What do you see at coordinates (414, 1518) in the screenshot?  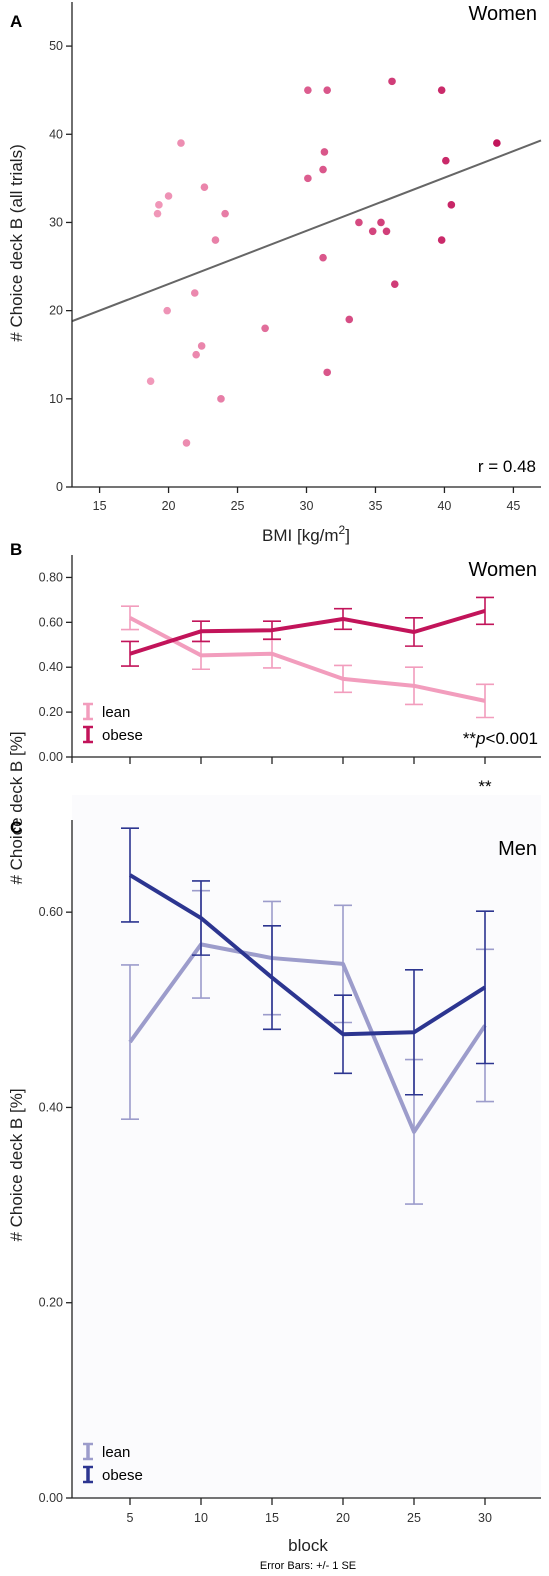 I see `panel-c-x-tick-label: 25` at bounding box center [414, 1518].